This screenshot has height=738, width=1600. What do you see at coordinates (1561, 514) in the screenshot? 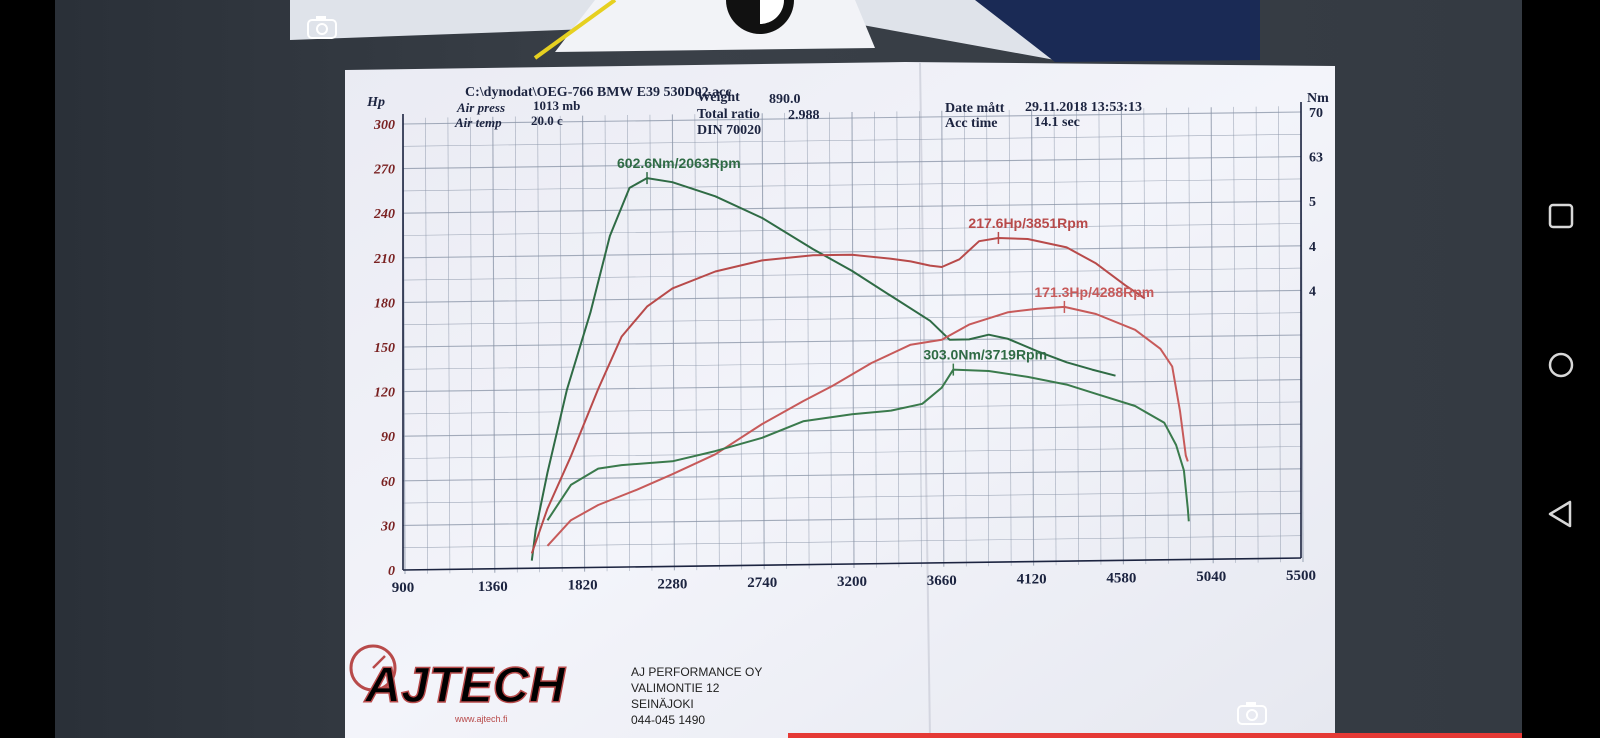
I see `back-icon` at bounding box center [1561, 514].